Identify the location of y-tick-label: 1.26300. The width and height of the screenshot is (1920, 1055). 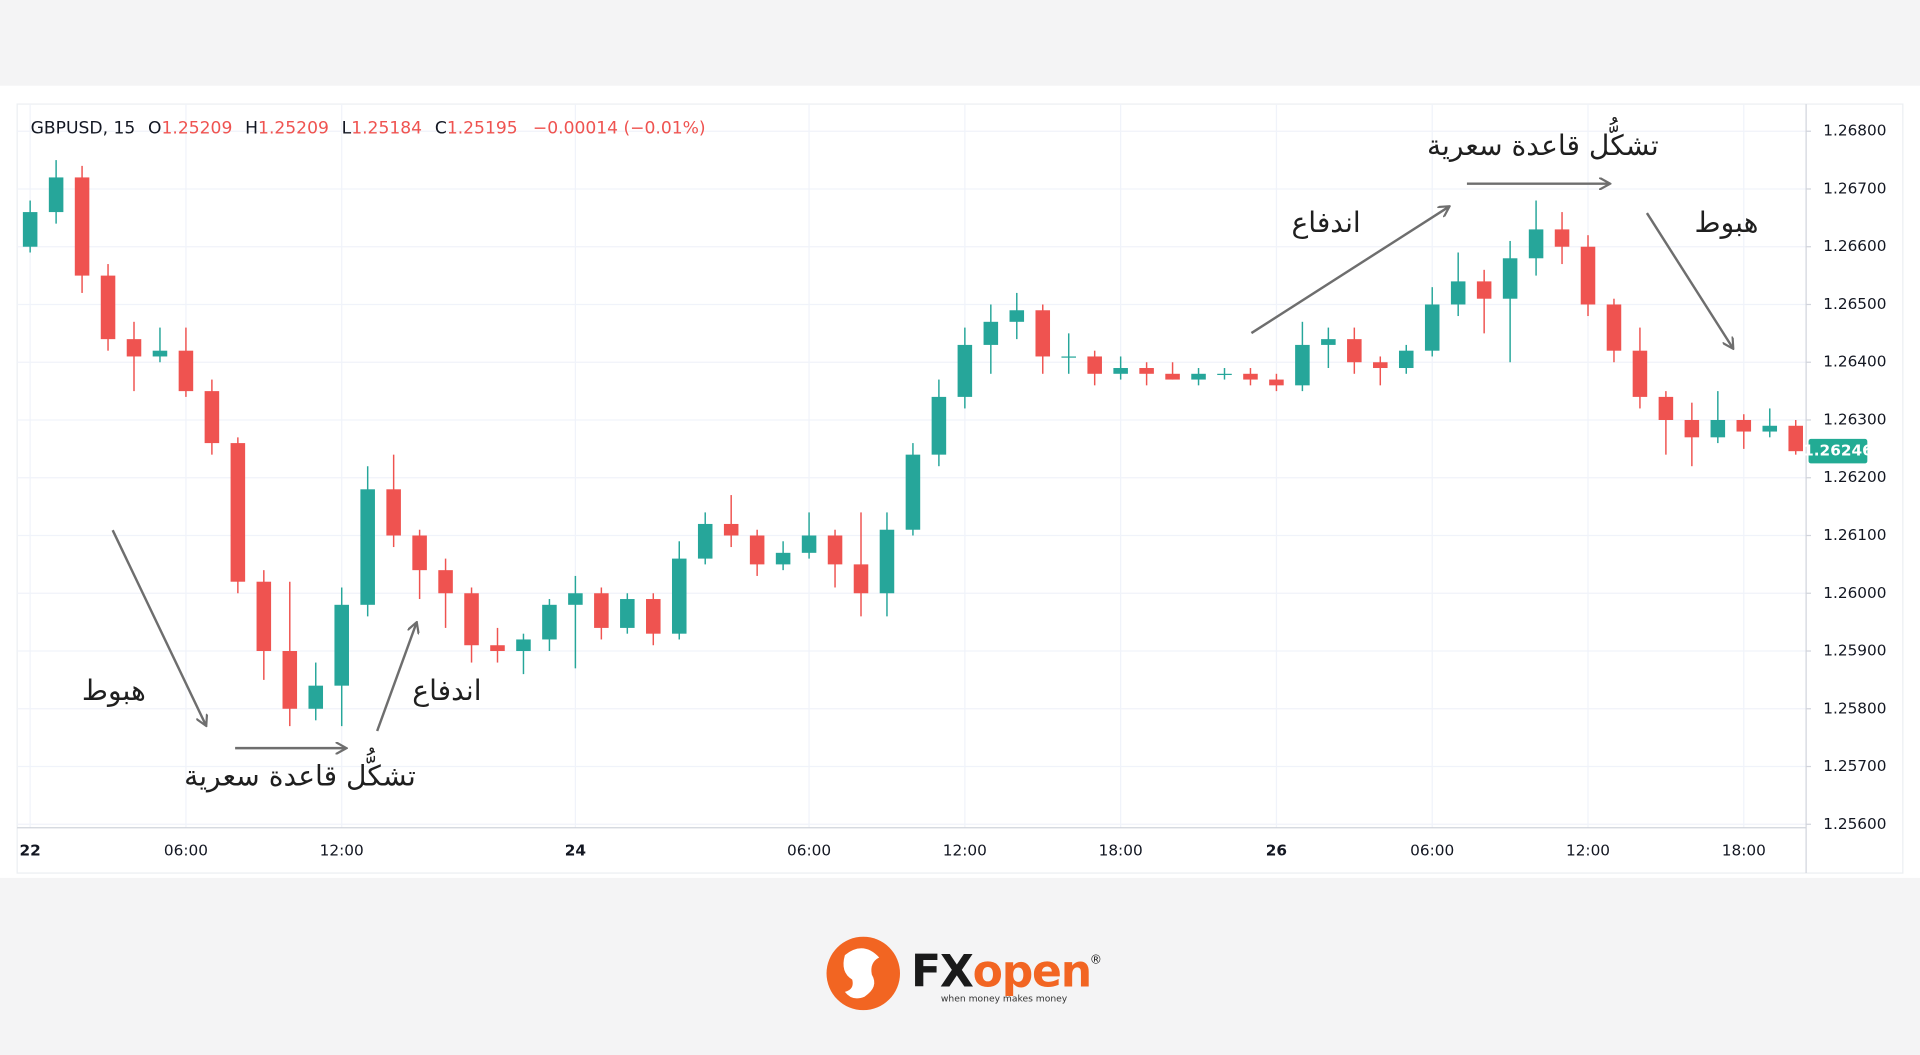
(1854, 419).